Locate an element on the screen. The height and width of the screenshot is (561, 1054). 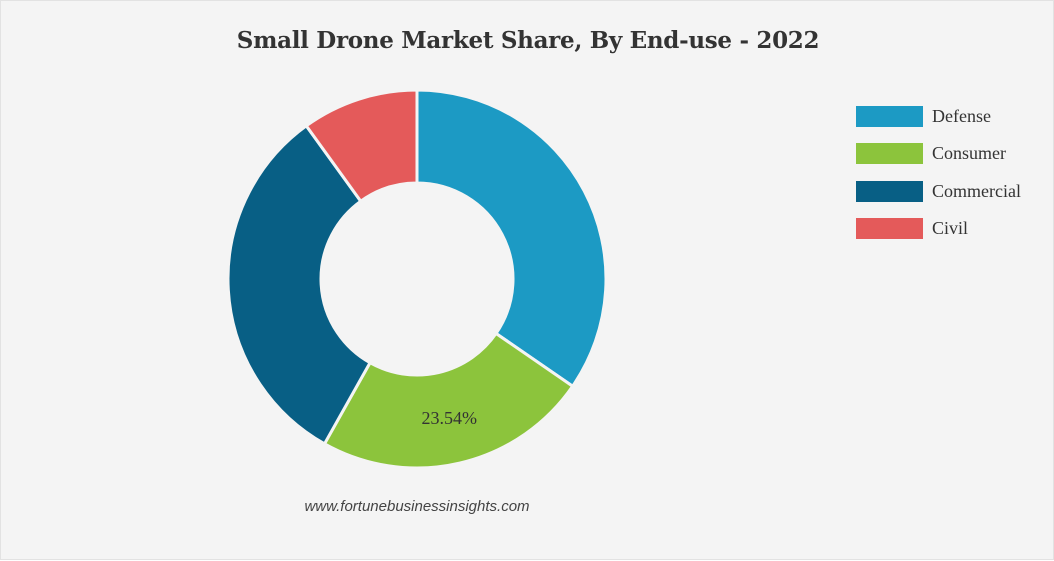
legend-swatch-defense is located at coordinates (889, 116).